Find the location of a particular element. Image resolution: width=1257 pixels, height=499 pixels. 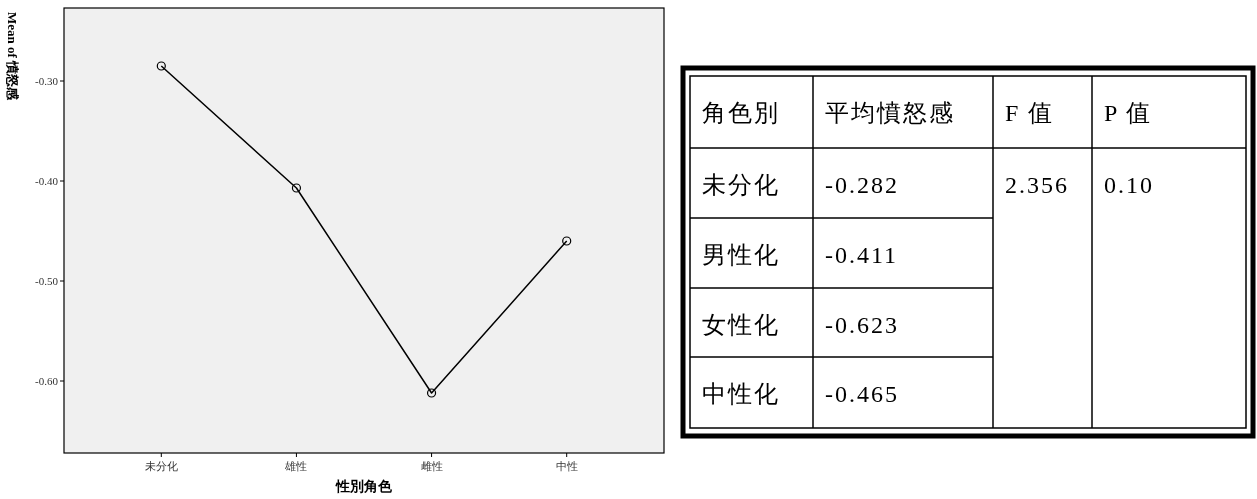

text: -0.282 is located at coordinates (862, 185).